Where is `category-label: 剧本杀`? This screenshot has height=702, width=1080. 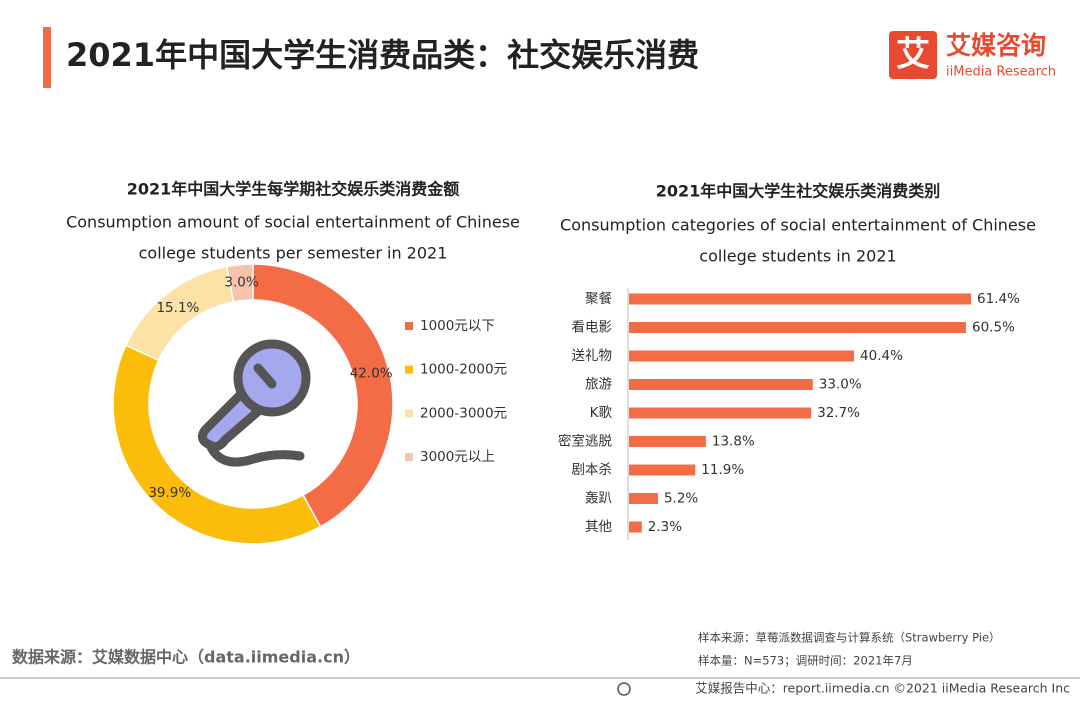 category-label: 剧本杀 is located at coordinates (592, 470).